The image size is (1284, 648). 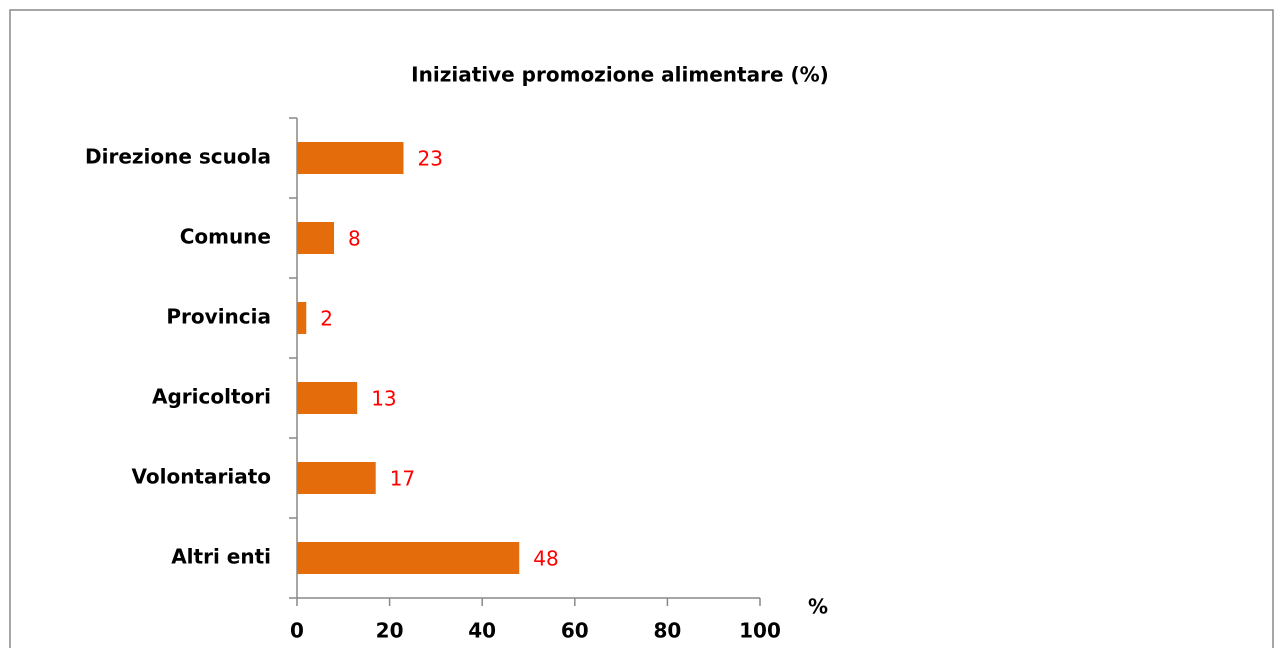 I want to click on x-tick-label: 20, so click(x=390, y=631).